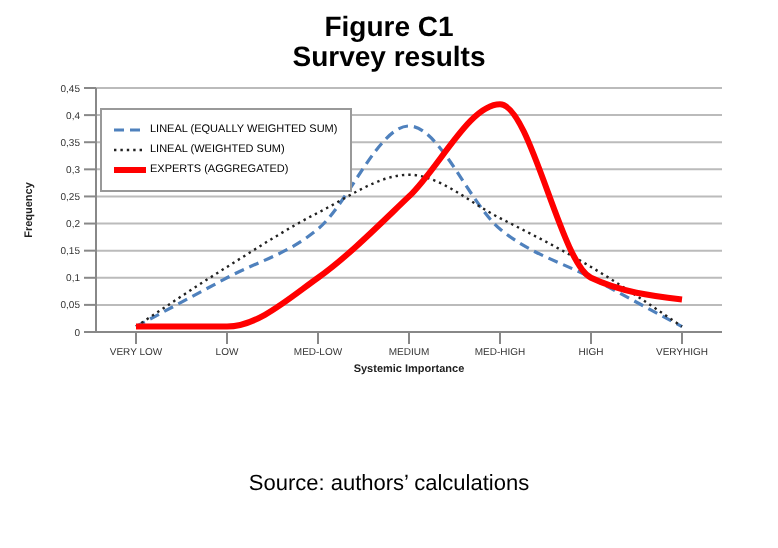 The height and width of the screenshot is (548, 778). I want to click on source-note: Source: authors’ calculations, so click(389, 484).